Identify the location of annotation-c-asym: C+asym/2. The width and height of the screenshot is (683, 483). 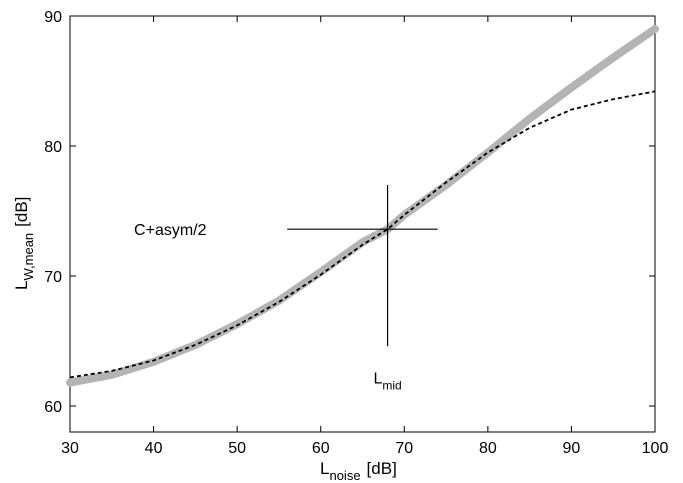
(170, 230).